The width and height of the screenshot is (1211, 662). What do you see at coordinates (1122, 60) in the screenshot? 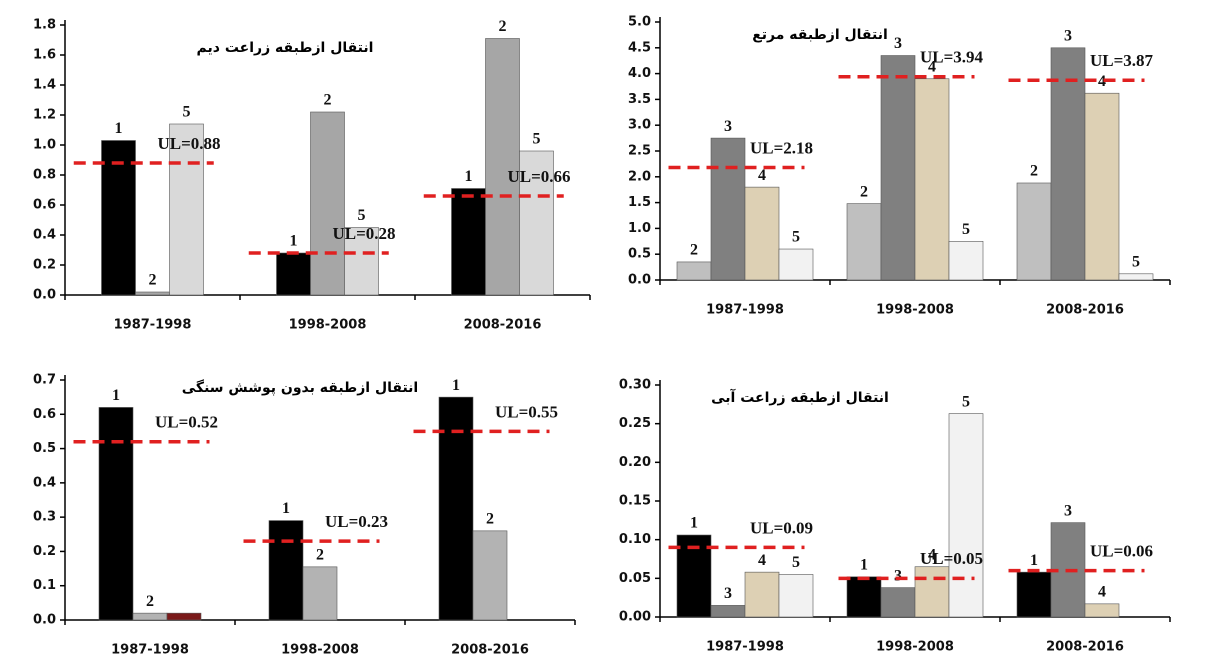
I see `ul-label: UL=3.87` at bounding box center [1122, 60].